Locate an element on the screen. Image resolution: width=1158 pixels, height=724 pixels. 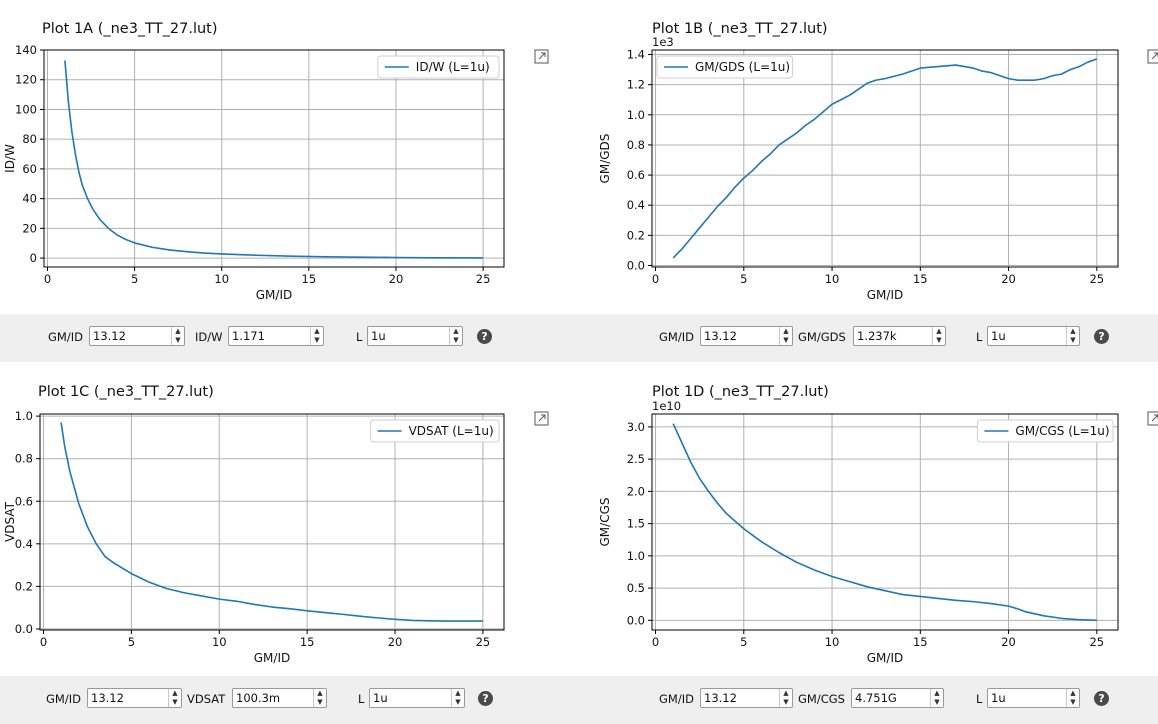
y-tick-label: 100 is located at coordinates (26, 109).